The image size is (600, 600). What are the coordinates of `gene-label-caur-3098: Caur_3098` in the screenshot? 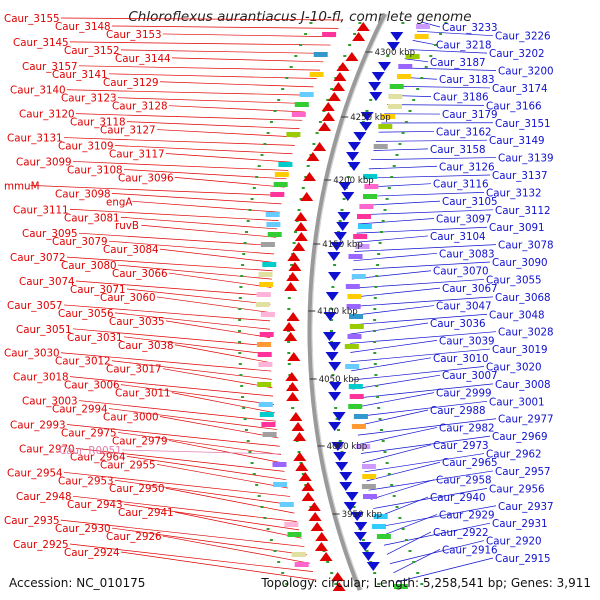 It's located at (83, 194).